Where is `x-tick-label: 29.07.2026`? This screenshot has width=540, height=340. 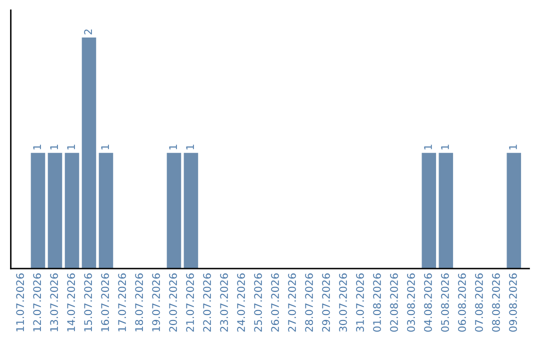 x-tick-label: 29.07.2026 is located at coordinates (326, 302).